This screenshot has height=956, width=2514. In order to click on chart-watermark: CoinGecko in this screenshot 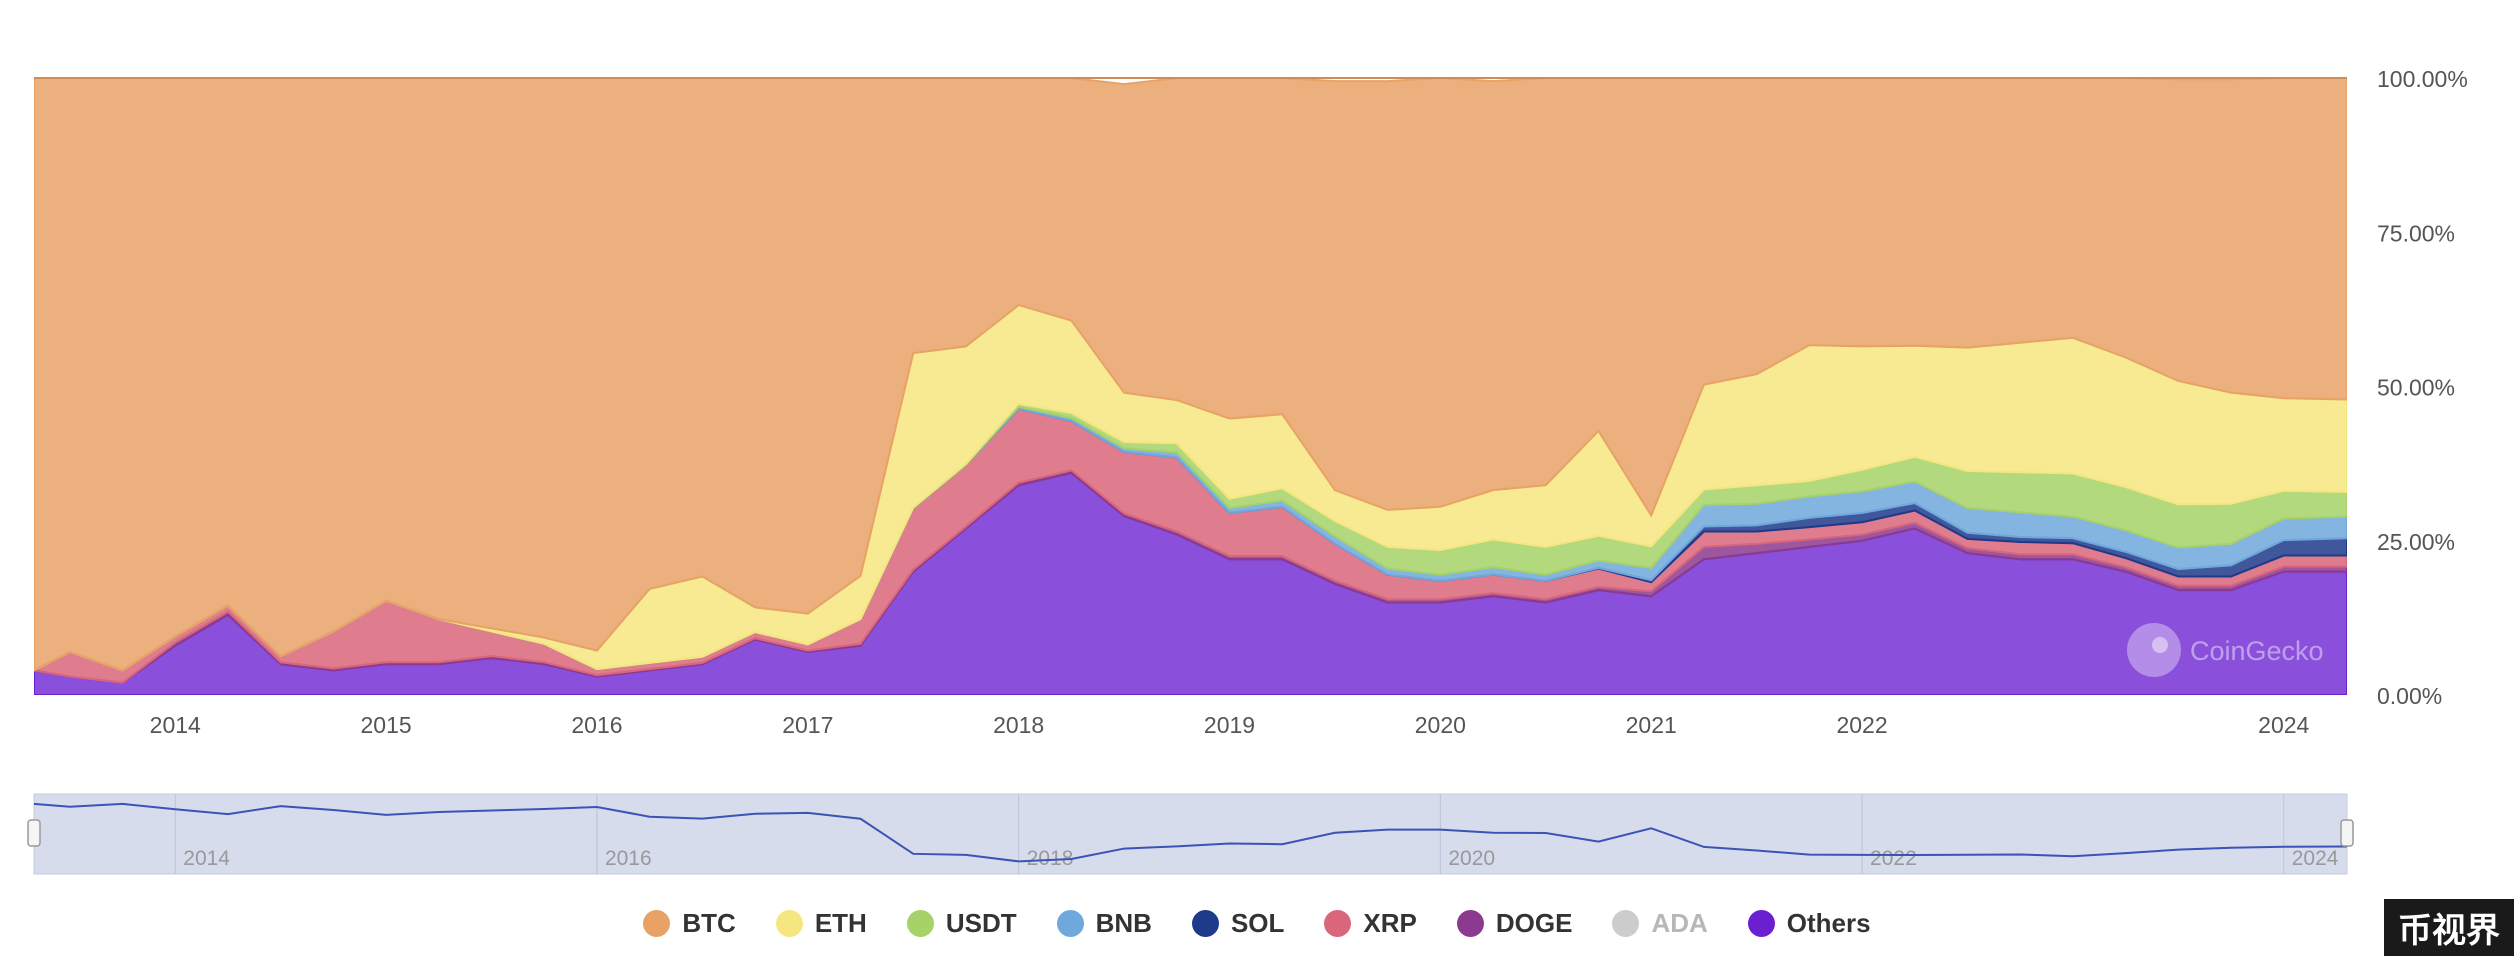, I will do `click(2225, 650)`.